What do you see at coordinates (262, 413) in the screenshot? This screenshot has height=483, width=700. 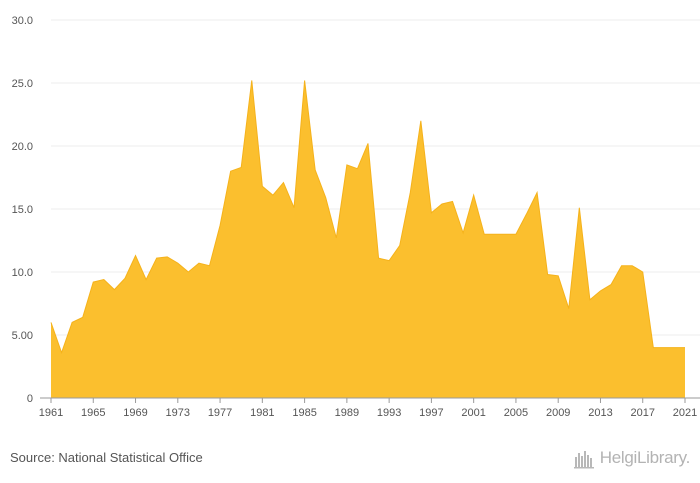 I see `x-tick-label: 1981` at bounding box center [262, 413].